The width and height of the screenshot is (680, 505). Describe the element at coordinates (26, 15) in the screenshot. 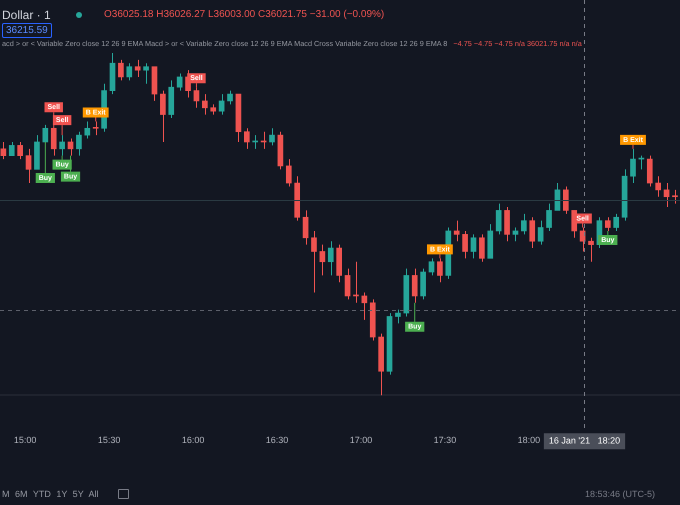

I see `text: Dollar · 1` at that location.